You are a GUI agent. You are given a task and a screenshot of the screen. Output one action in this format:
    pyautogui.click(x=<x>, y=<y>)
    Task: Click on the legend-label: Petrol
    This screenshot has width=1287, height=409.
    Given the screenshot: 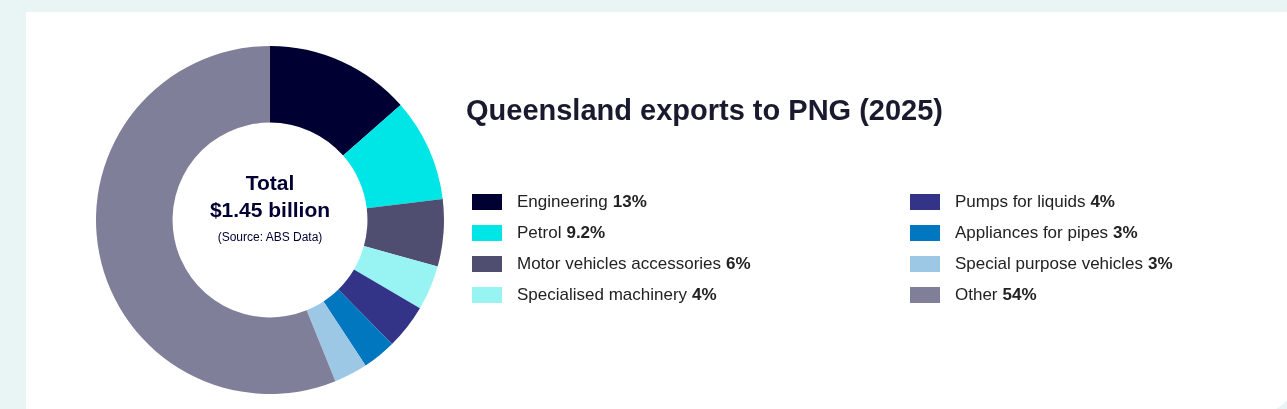 What is the action you would take?
    pyautogui.click(x=539, y=232)
    